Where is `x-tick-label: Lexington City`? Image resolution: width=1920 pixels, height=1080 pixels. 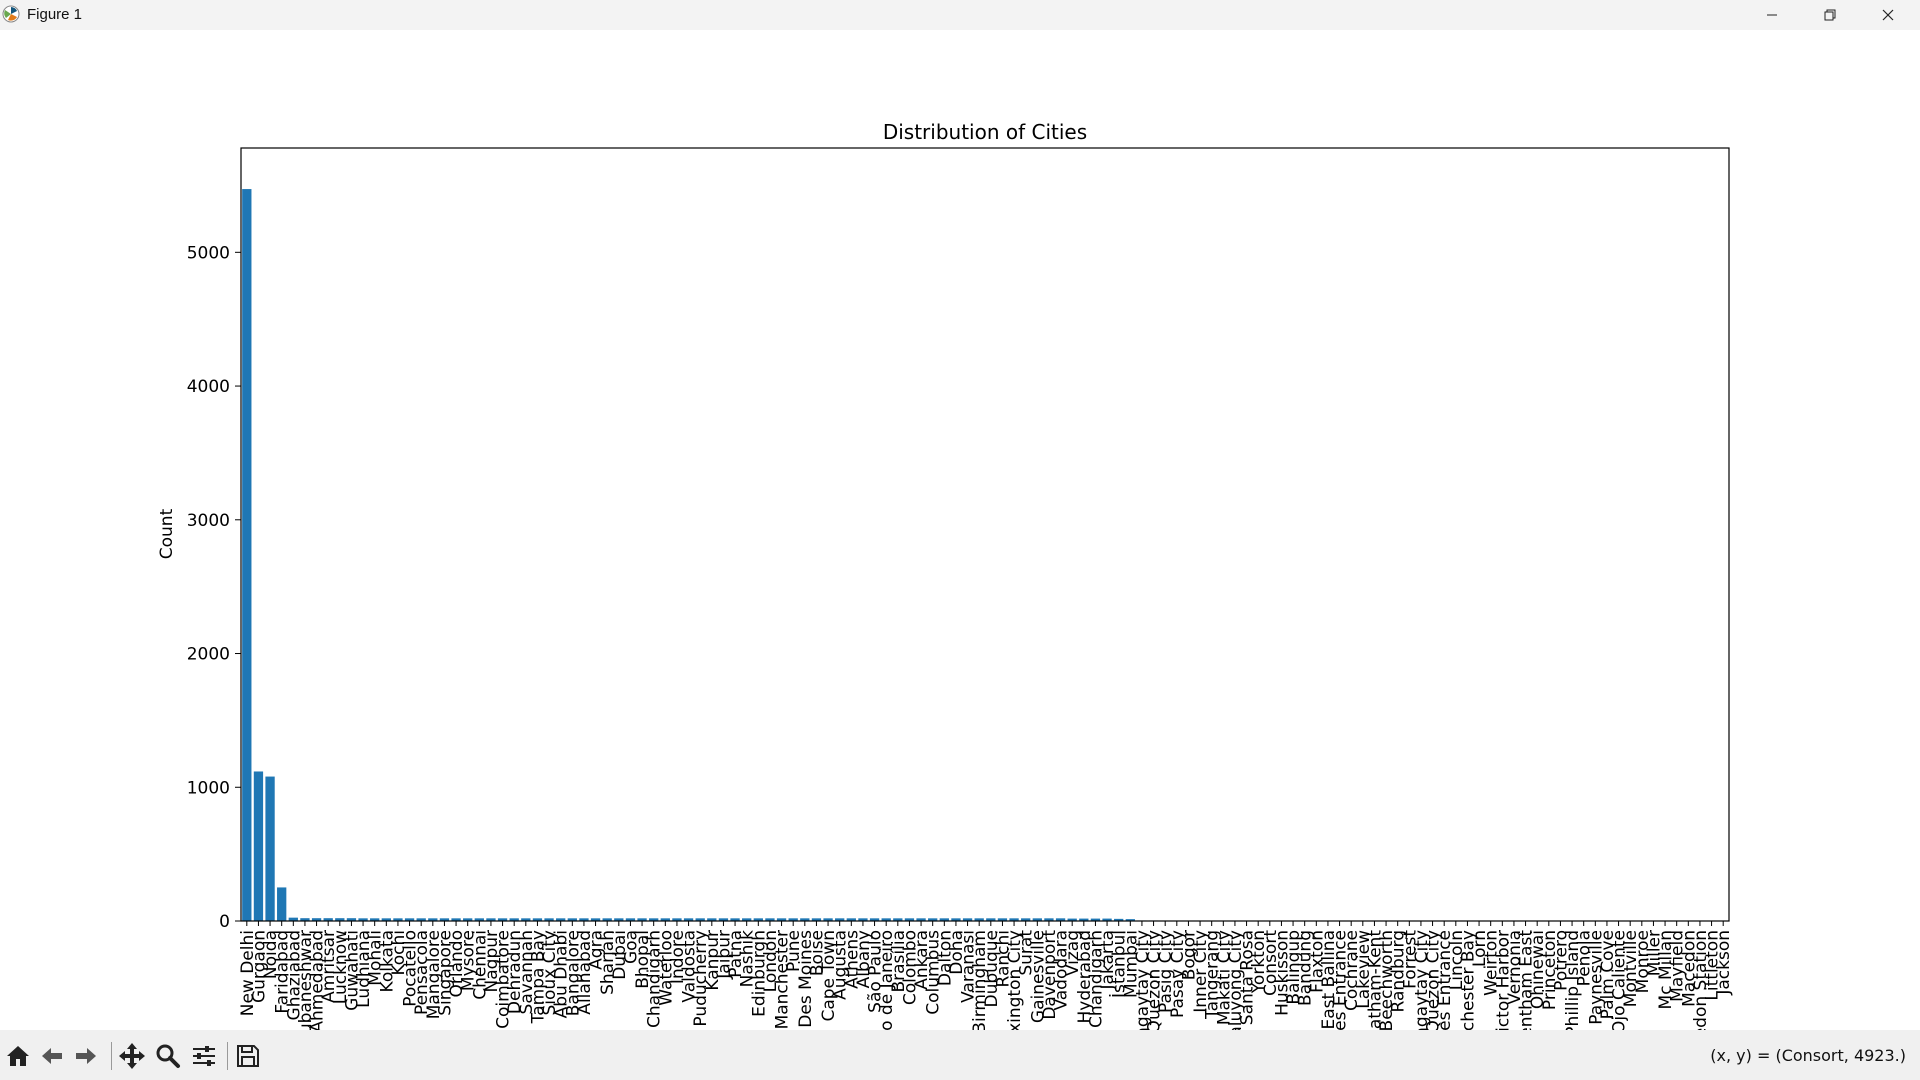
x-tick-label: Lexington City is located at coordinates (1015, 980).